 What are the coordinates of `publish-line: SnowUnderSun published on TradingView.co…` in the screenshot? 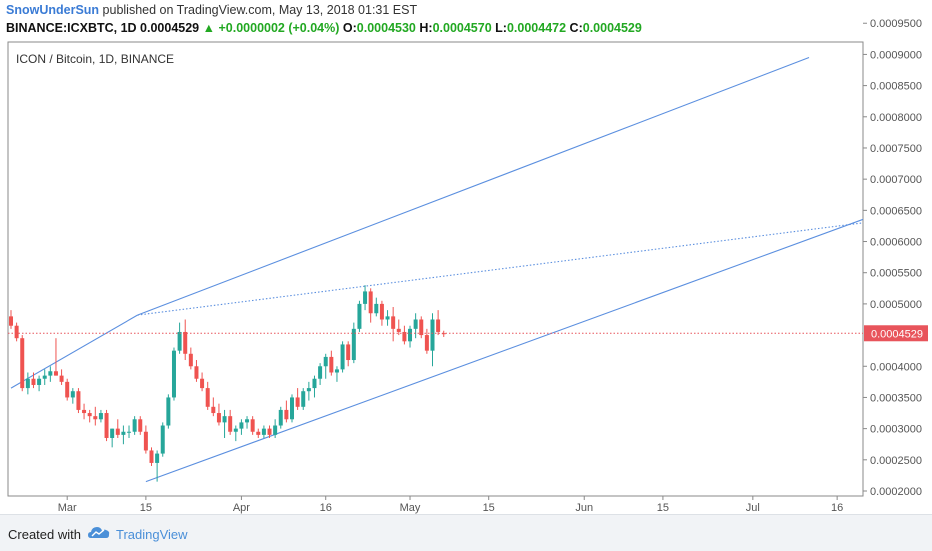 It's located at (211, 10).